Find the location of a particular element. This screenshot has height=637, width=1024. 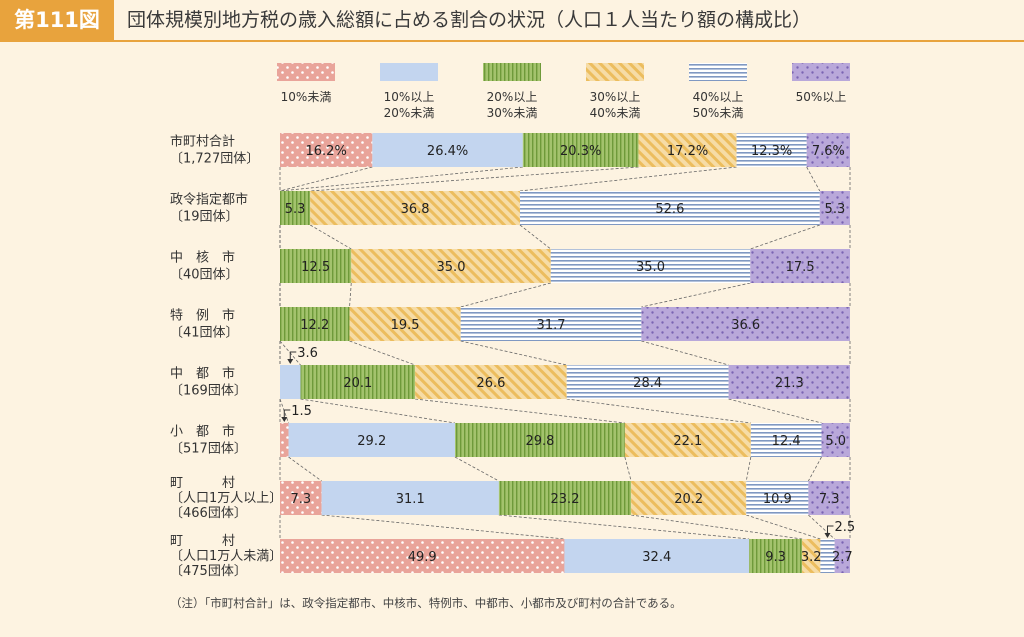

bar-label-r1-s6: 7.6% is located at coordinates (828, 151).